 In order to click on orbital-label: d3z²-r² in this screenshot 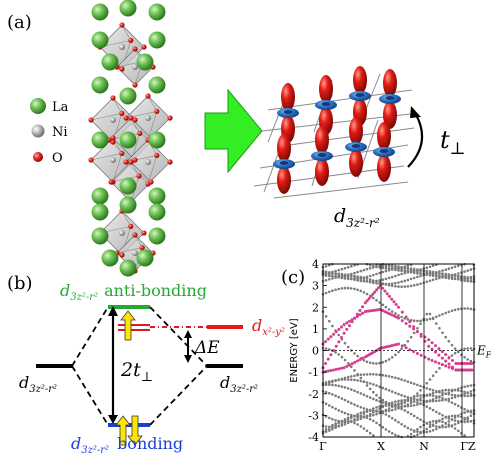, I will do `click(357, 217)`.